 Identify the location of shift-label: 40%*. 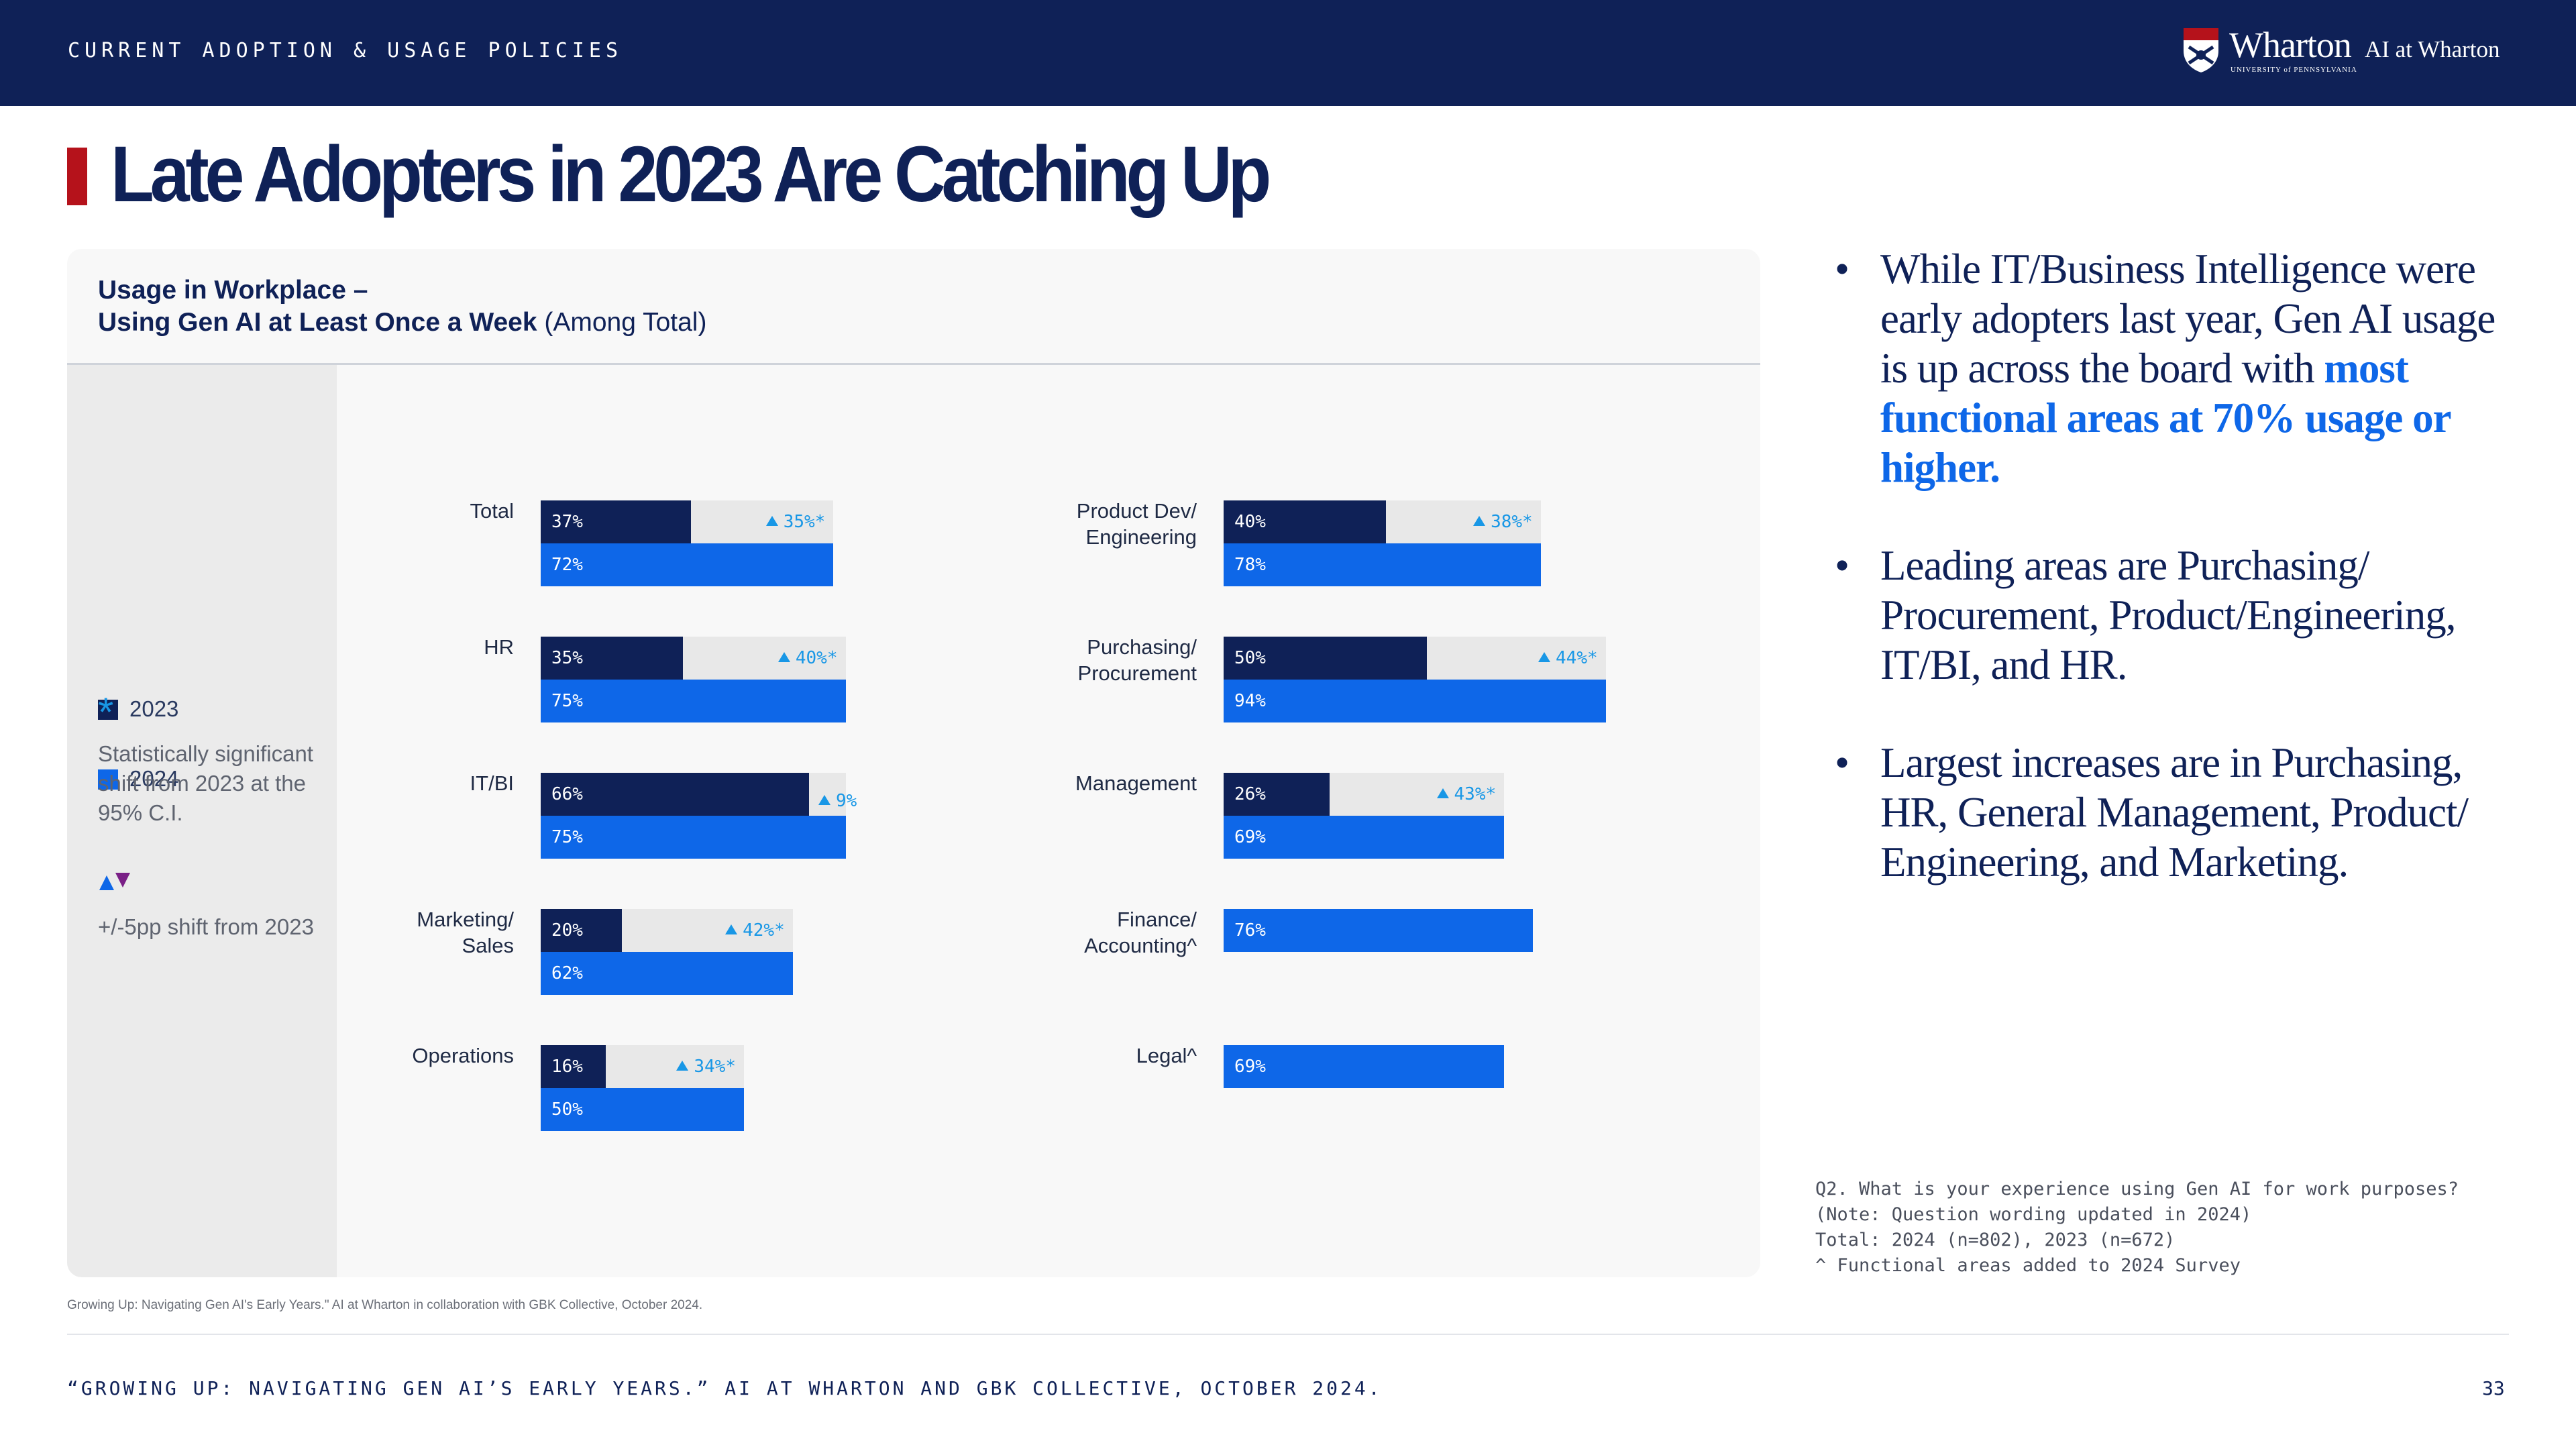
(807, 658).